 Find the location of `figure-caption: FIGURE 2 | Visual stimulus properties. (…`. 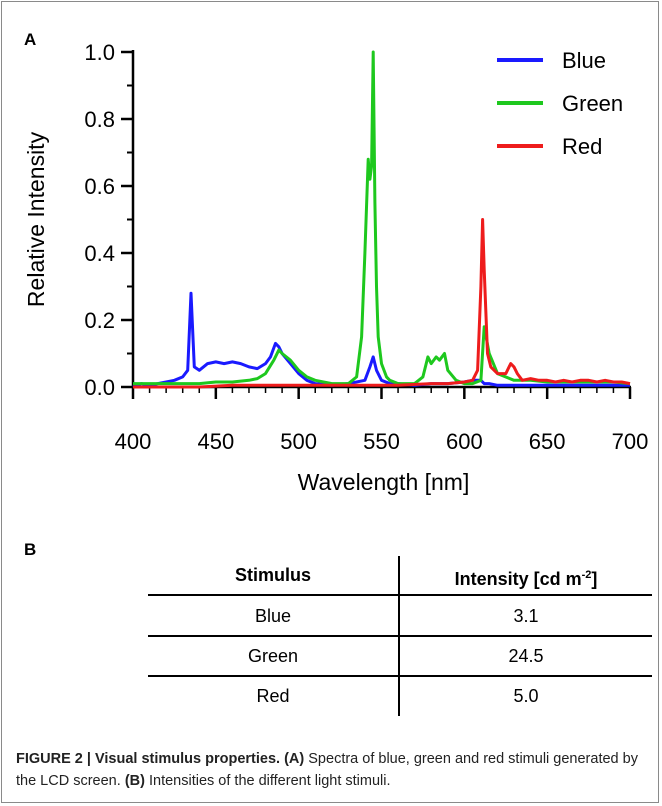

figure-caption: FIGURE 2 | Visual stimulus properties. (… is located at coordinates (336, 770).